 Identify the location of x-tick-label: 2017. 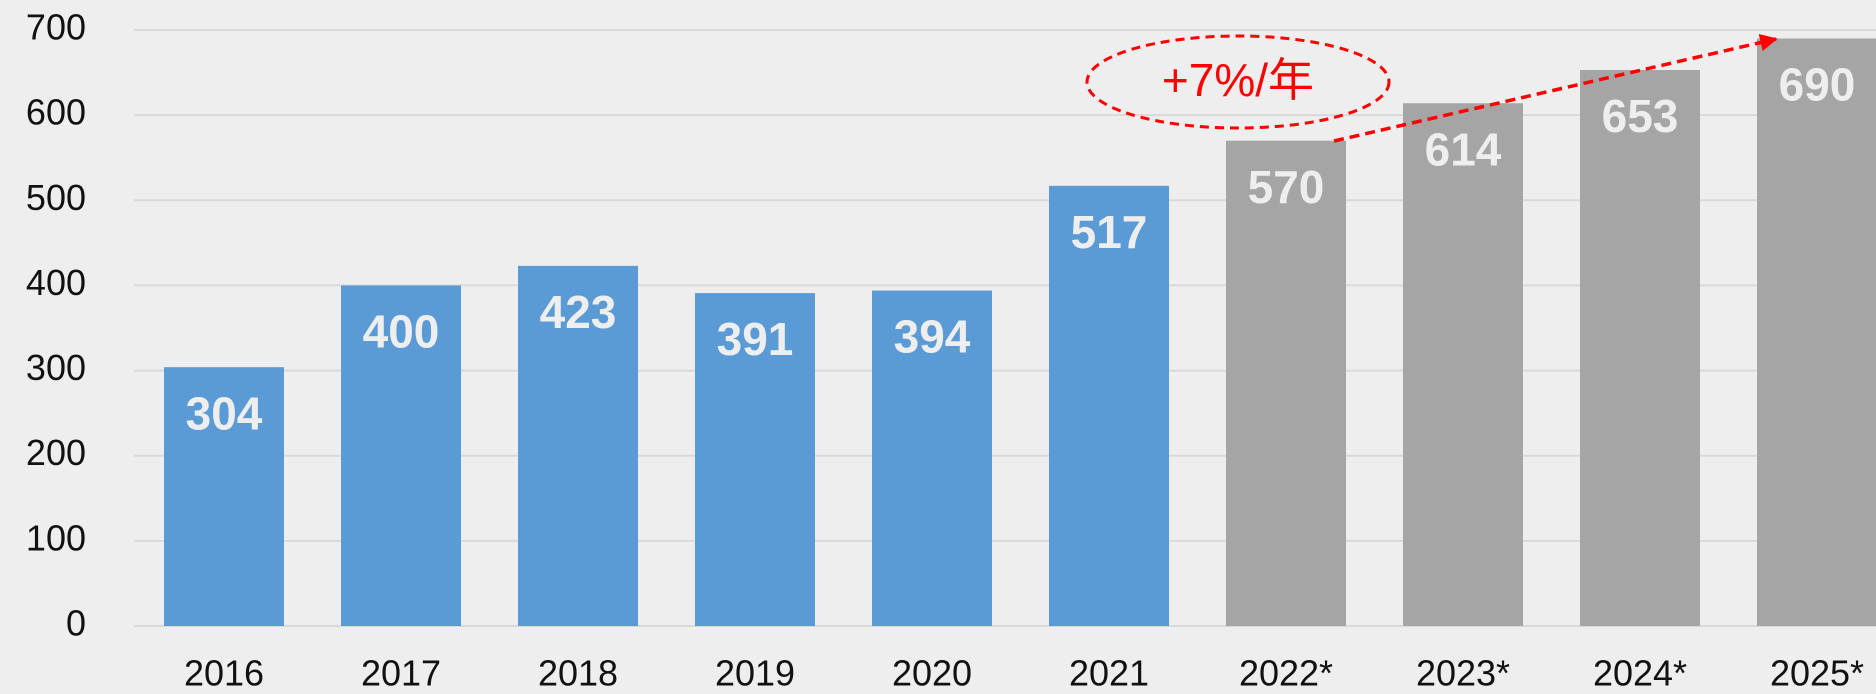
(401, 673).